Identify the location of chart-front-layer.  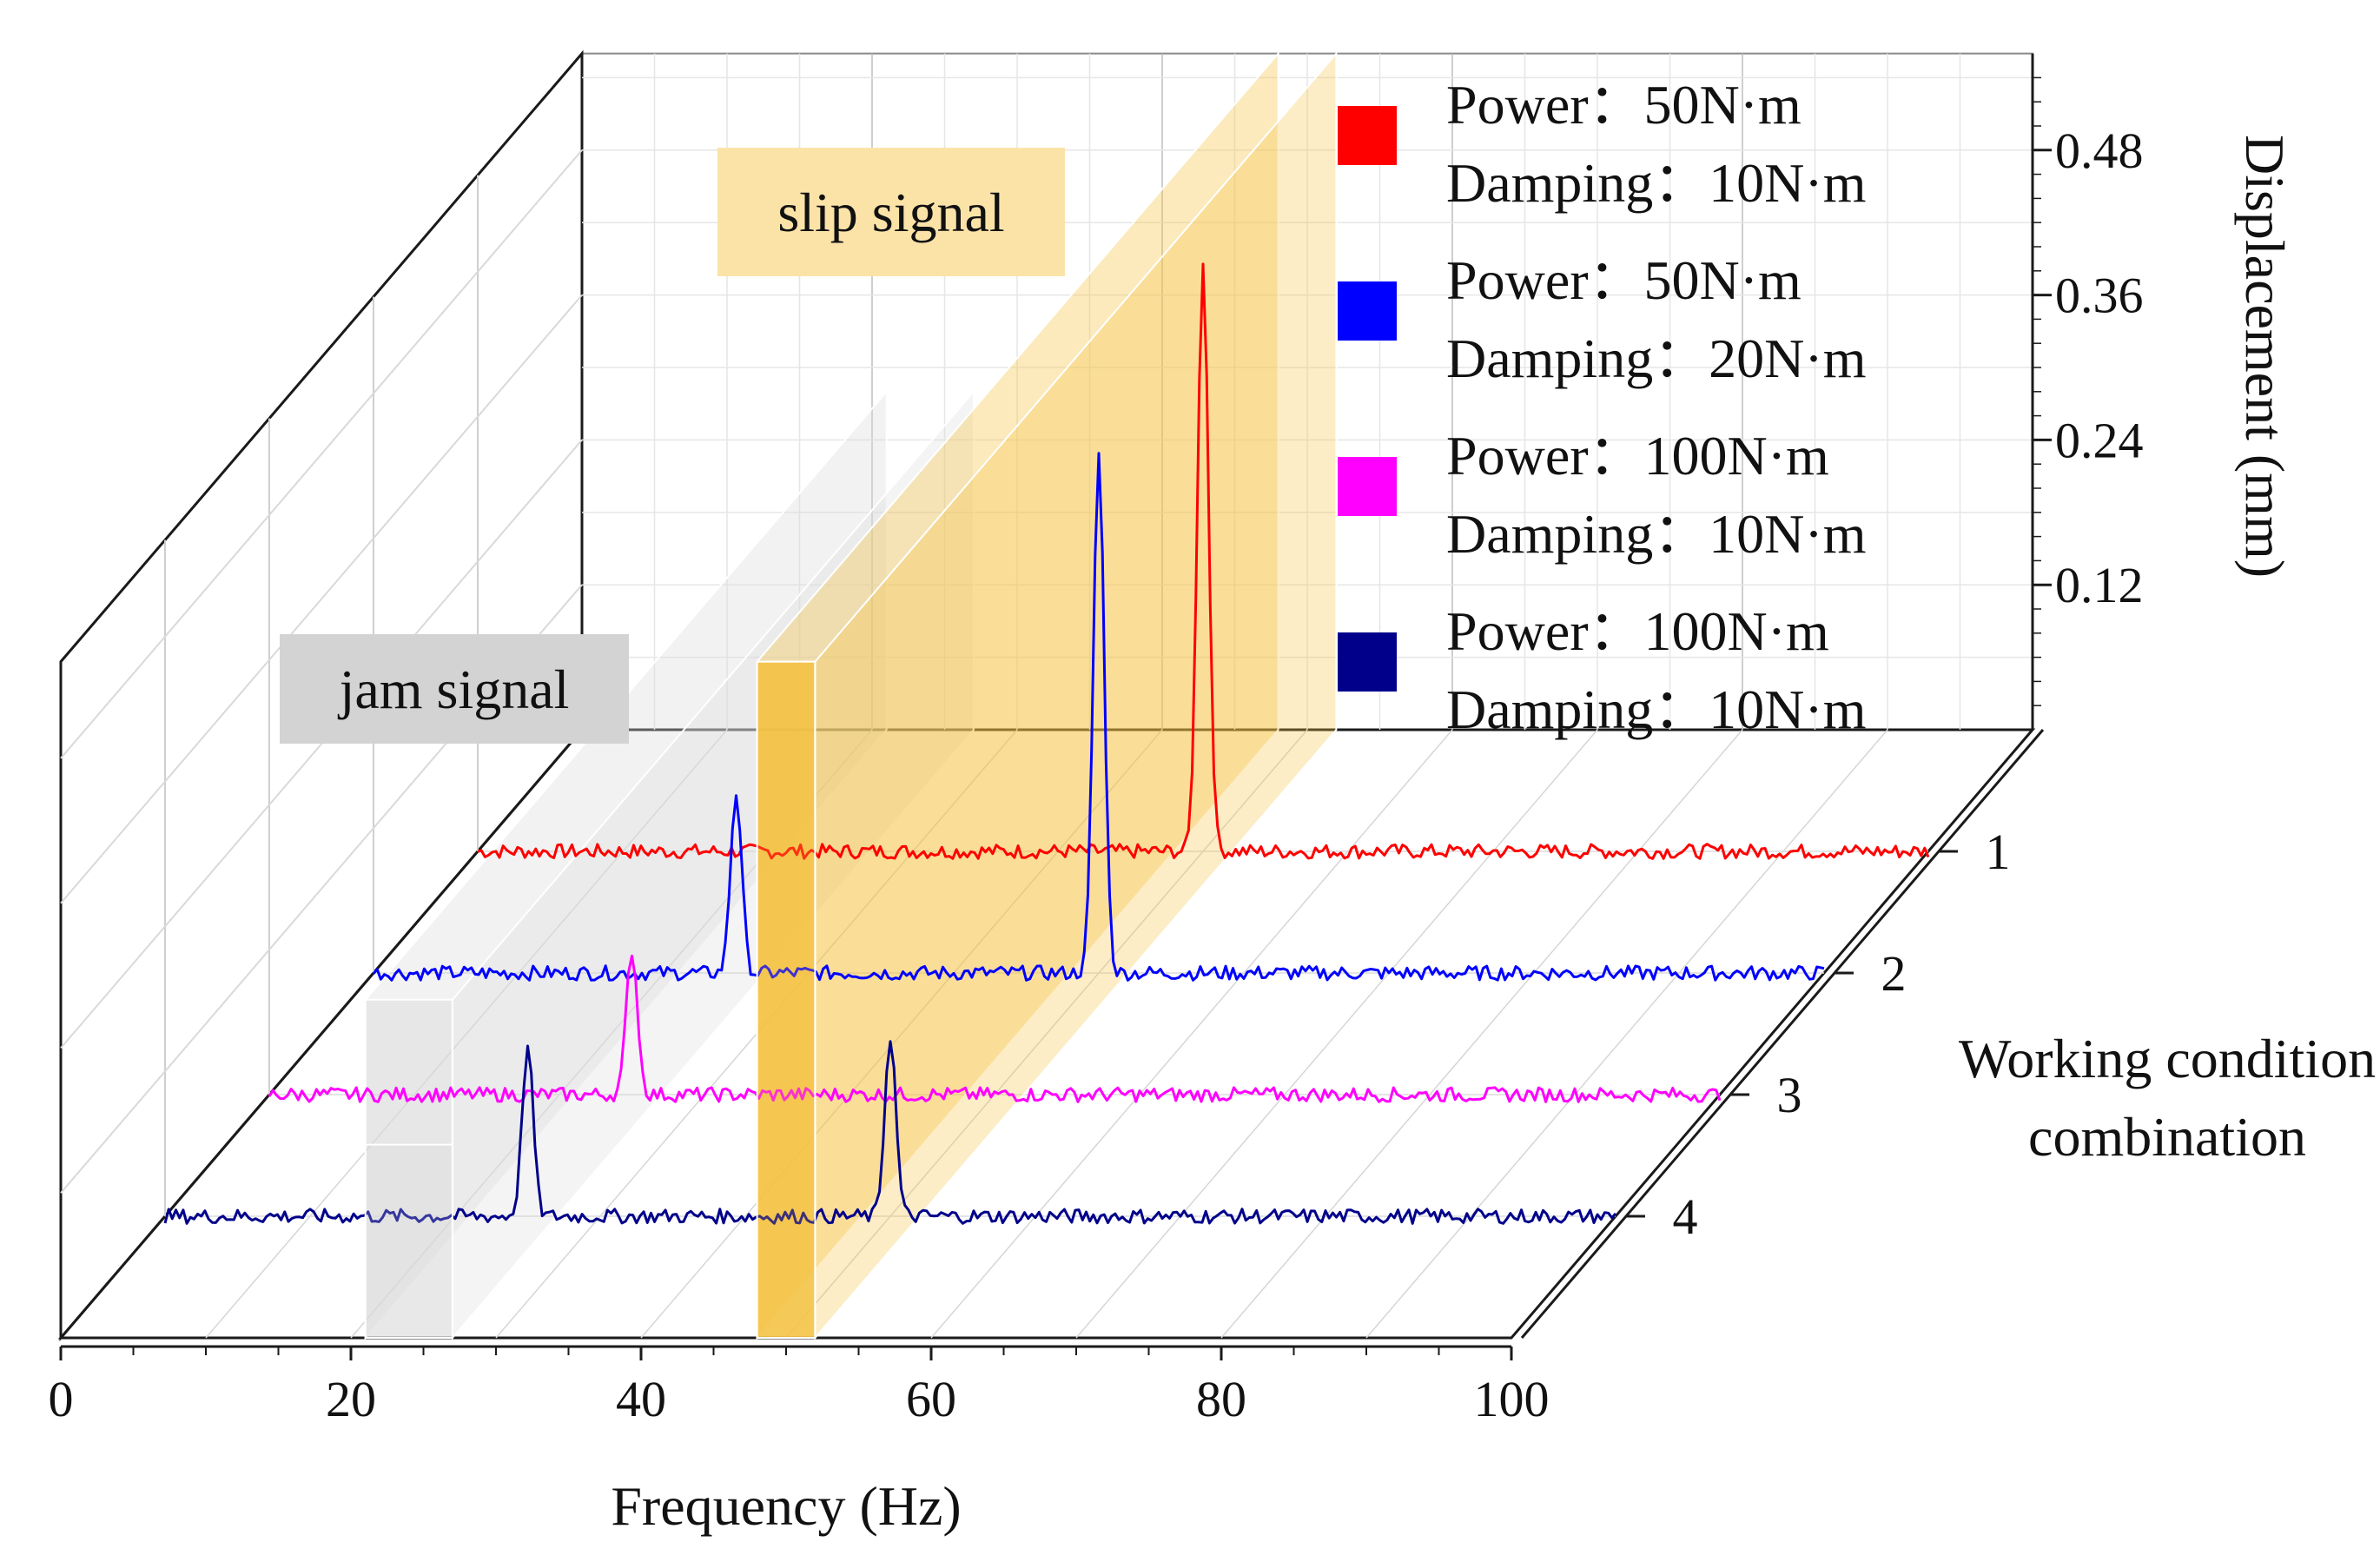
(590, 999).